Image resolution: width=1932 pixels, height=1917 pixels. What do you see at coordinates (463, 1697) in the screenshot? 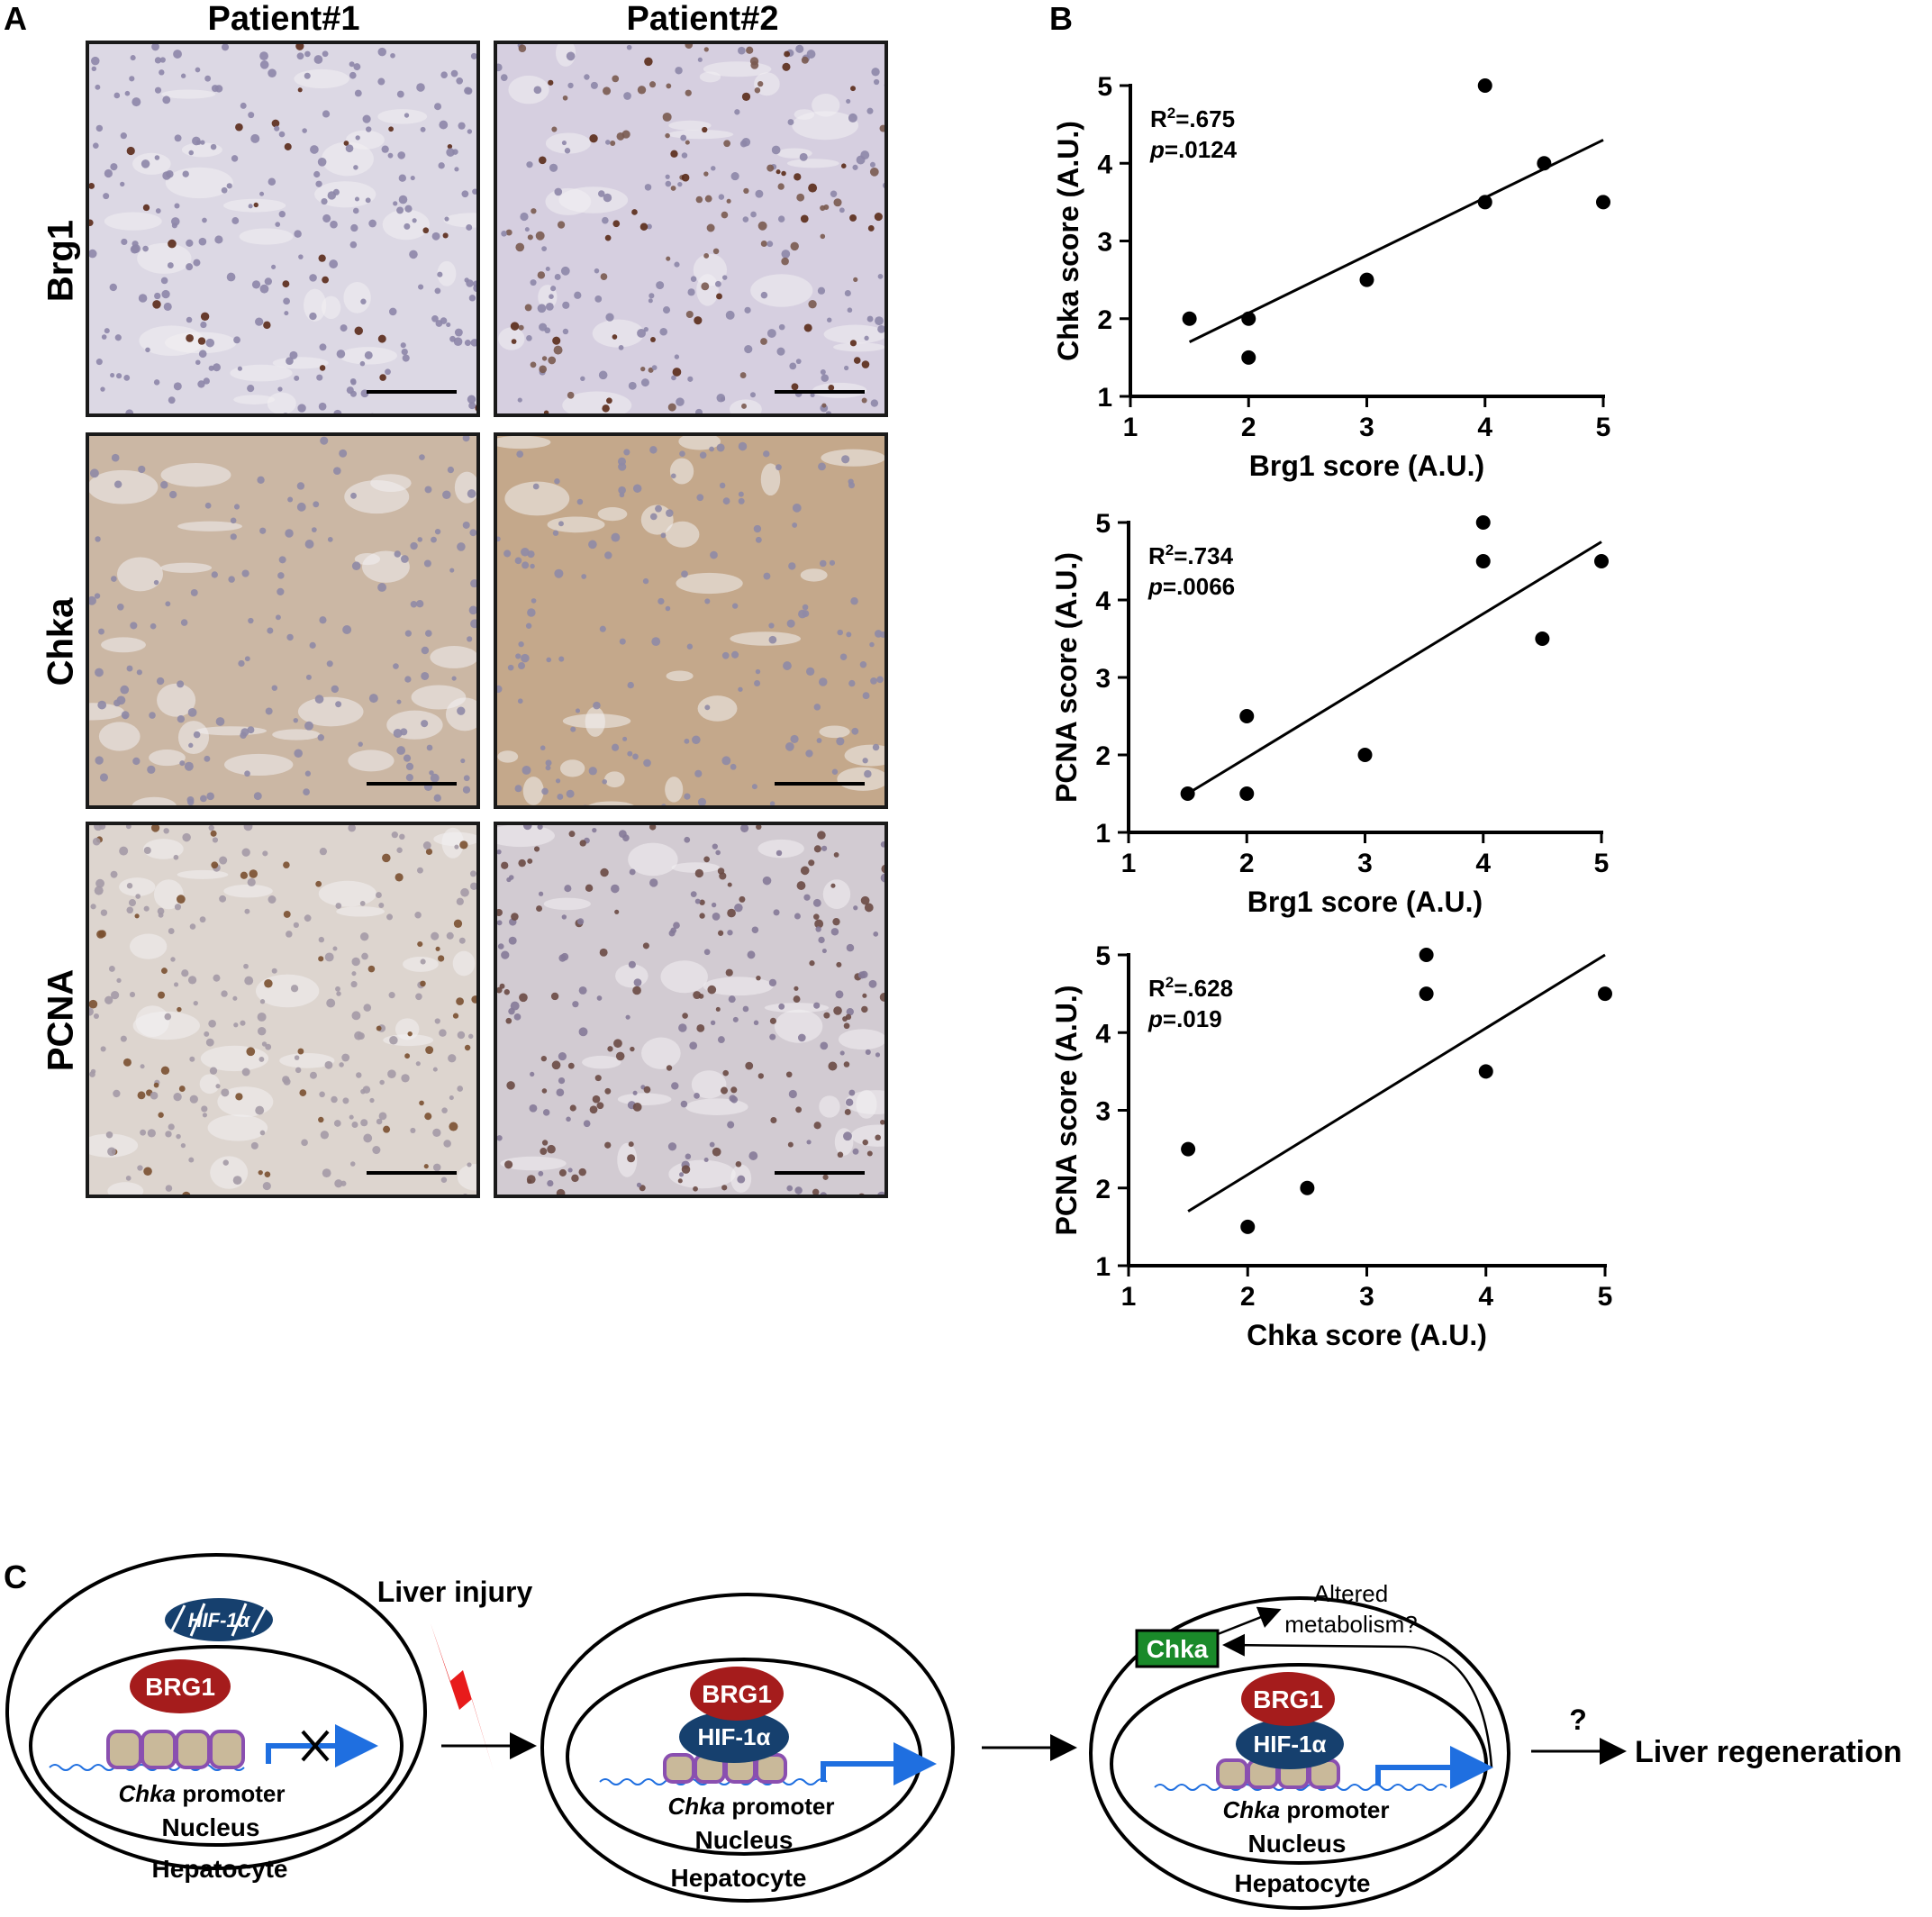
I see `lightning-icon` at bounding box center [463, 1697].